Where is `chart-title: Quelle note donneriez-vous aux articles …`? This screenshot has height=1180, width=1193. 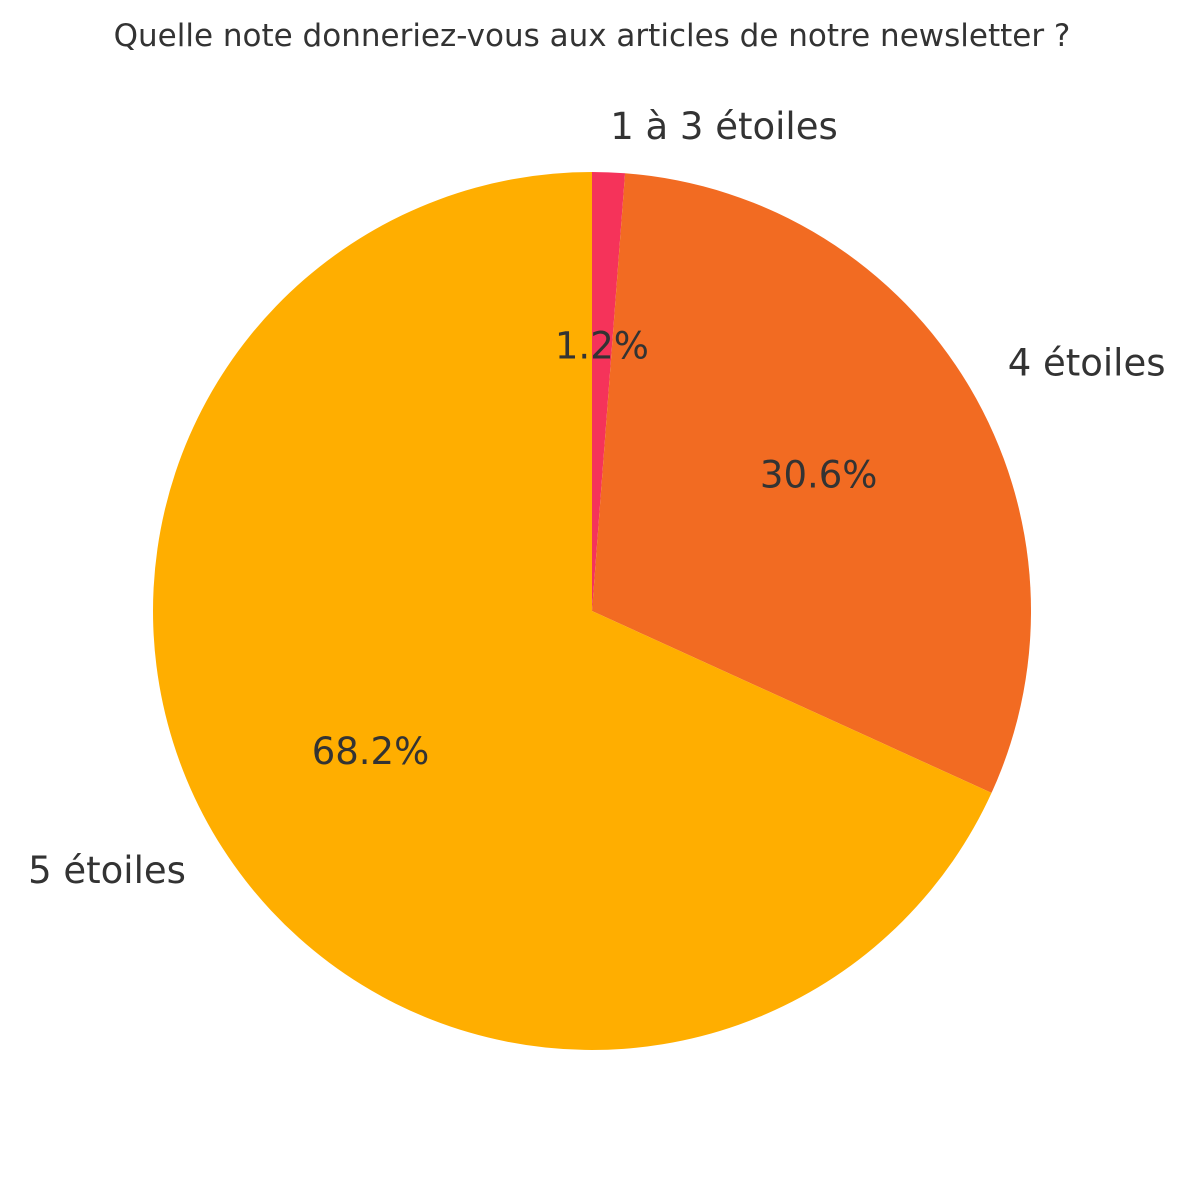
chart-title: Quelle note donneriez-vous aux articles … is located at coordinates (592, 36).